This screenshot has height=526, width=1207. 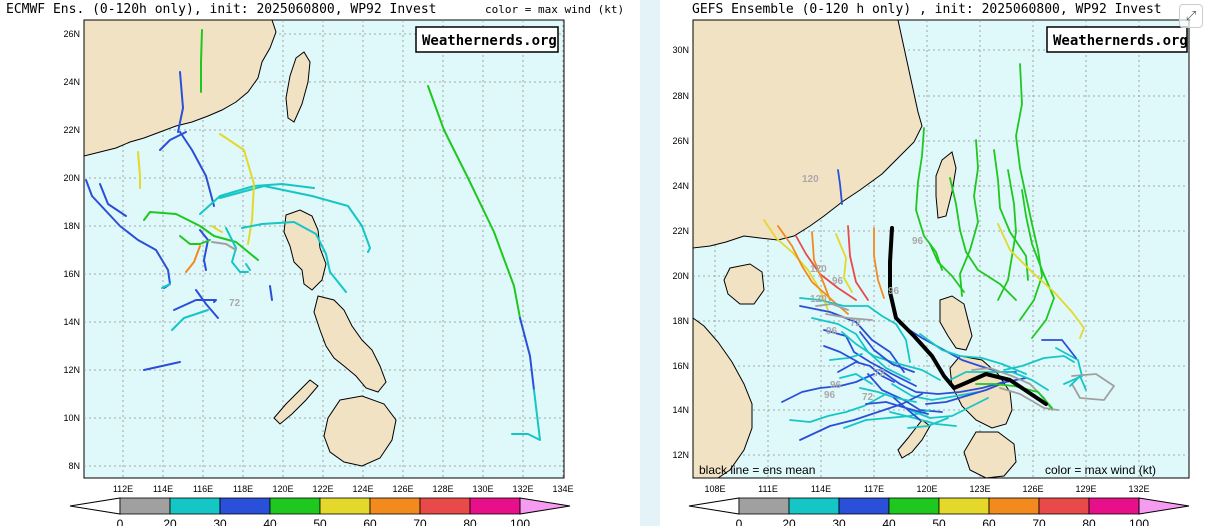 I want to click on ecmwf-track-label: 72, so click(x=235, y=303).